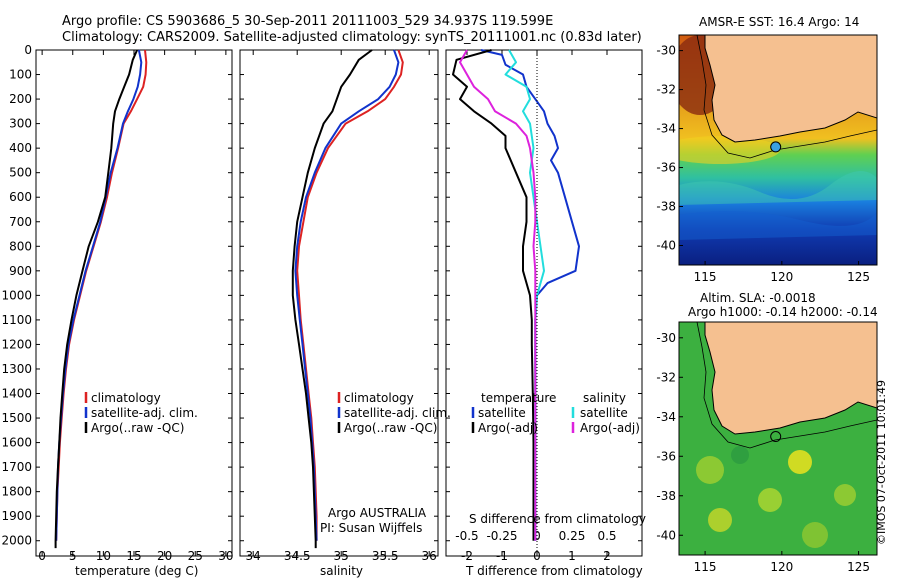 The height and width of the screenshot is (580, 900). Describe the element at coordinates (341, 556) in the screenshot. I see `x-tick-label: 35` at that location.